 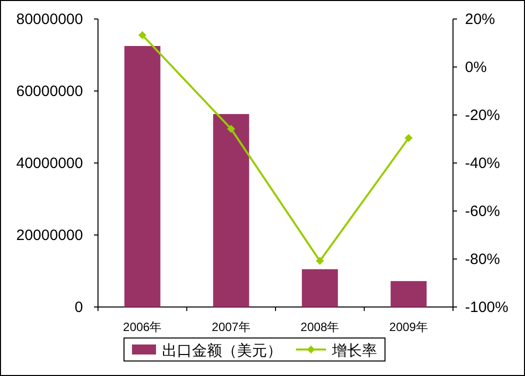 What do you see at coordinates (49, 235) in the screenshot?
I see `y-tick-label: 20000000` at bounding box center [49, 235].